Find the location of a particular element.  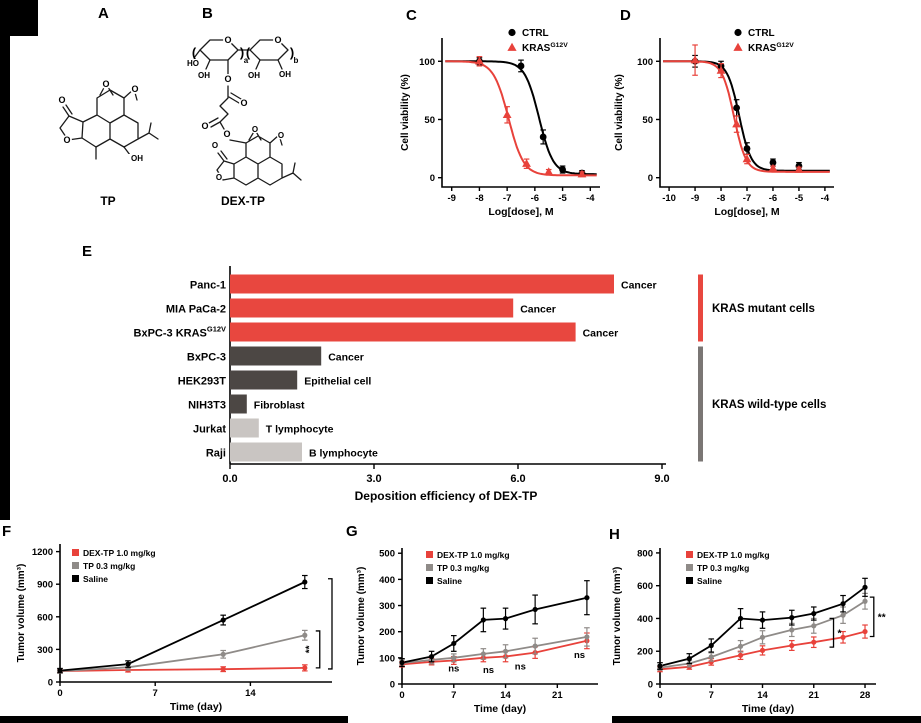

svg-text: TP 0.3 mg/kg is located at coordinates (463, 568).